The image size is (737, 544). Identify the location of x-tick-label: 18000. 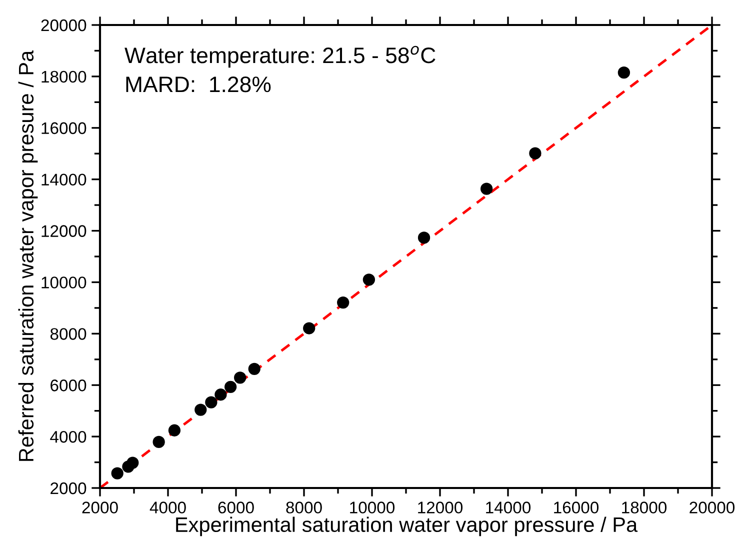
(644, 508).